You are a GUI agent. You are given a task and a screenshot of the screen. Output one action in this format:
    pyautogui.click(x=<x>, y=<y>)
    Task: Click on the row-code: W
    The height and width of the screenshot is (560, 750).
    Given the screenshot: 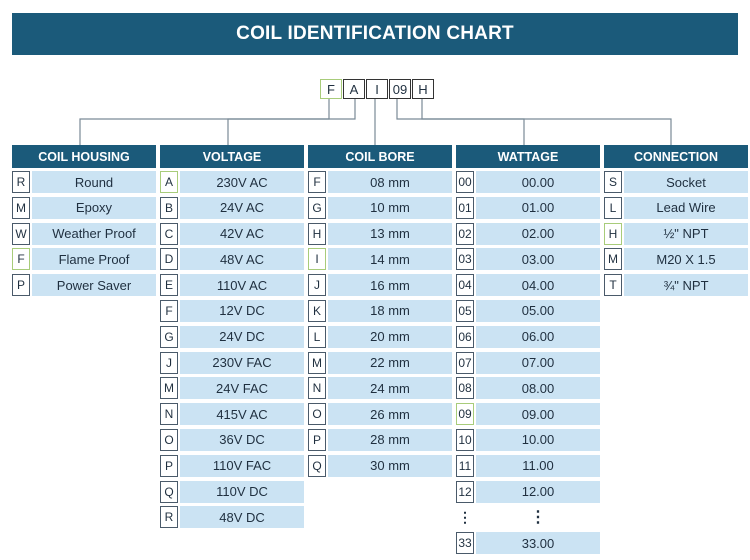 What is the action you would take?
    pyautogui.click(x=21, y=233)
    